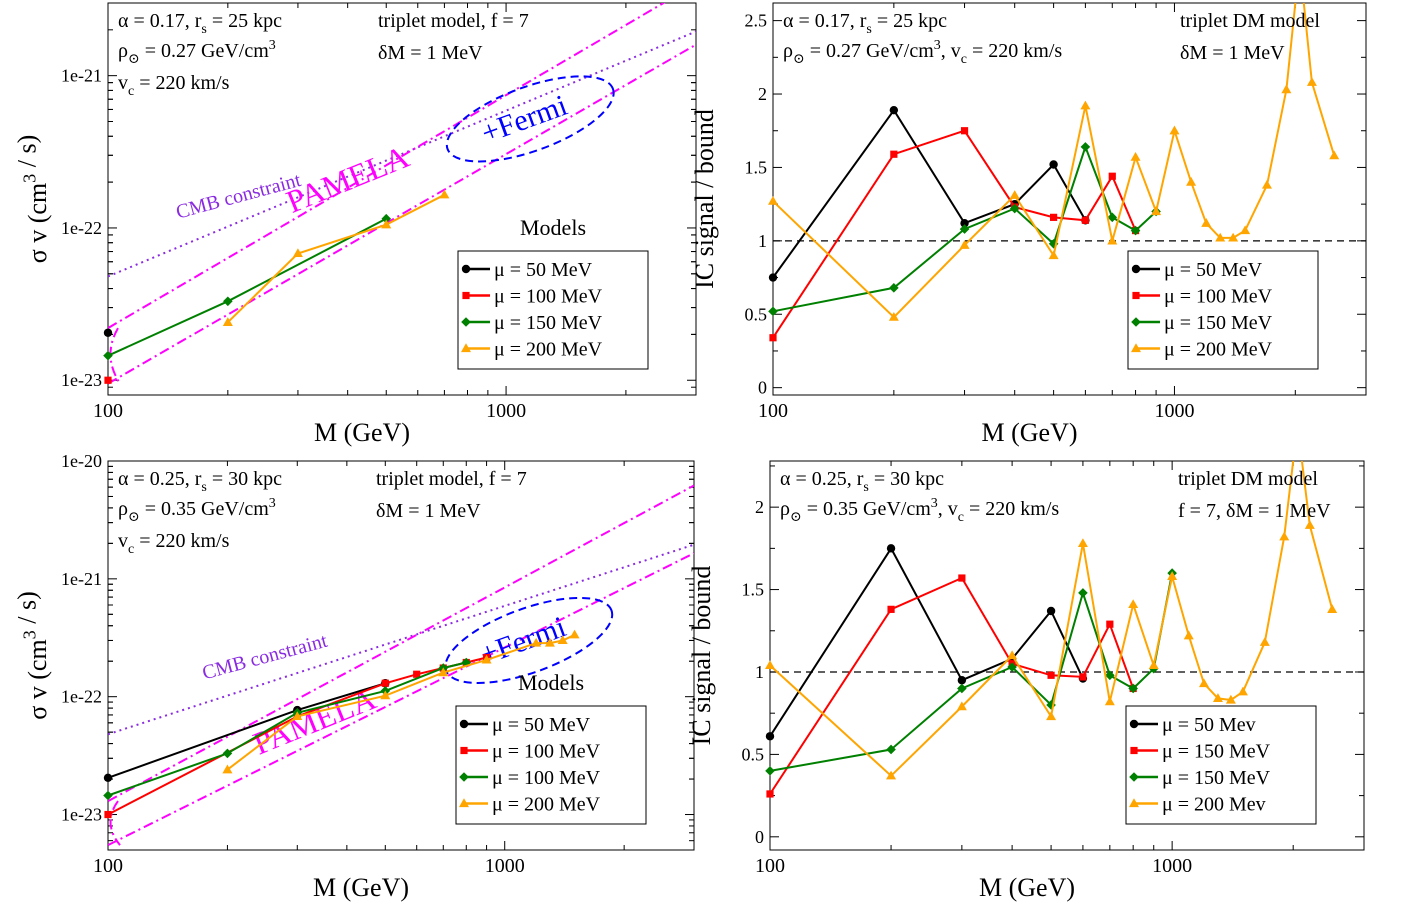 The width and height of the screenshot is (1401, 909). What do you see at coordinates (756, 314) in the screenshot?
I see `y-tick-label: 0.5` at bounding box center [756, 314].